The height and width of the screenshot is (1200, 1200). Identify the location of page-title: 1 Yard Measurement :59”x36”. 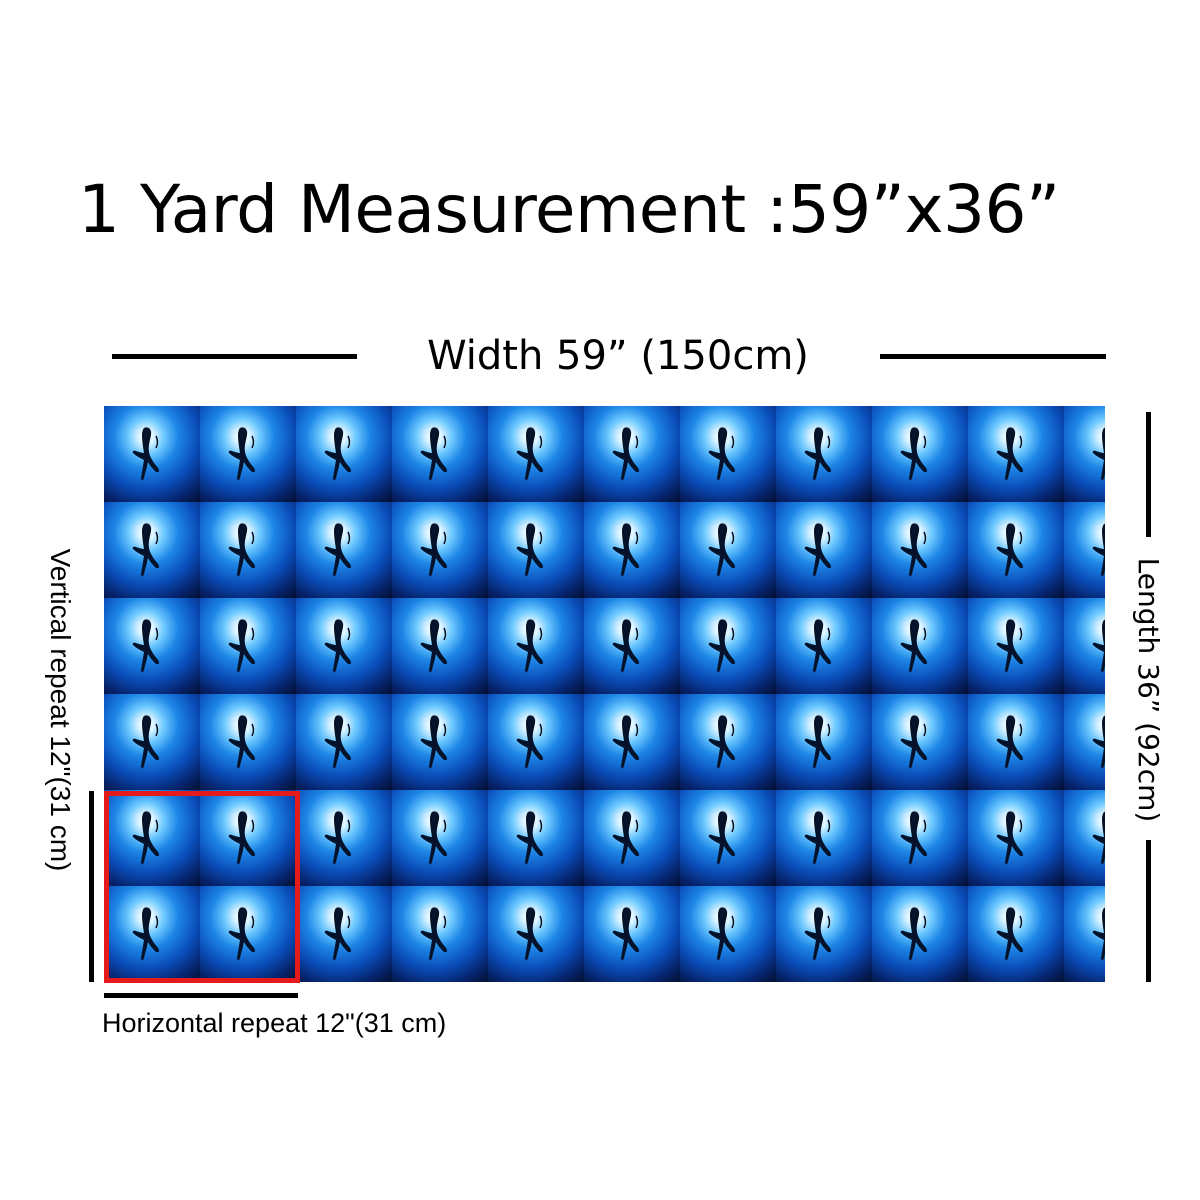
(569, 209).